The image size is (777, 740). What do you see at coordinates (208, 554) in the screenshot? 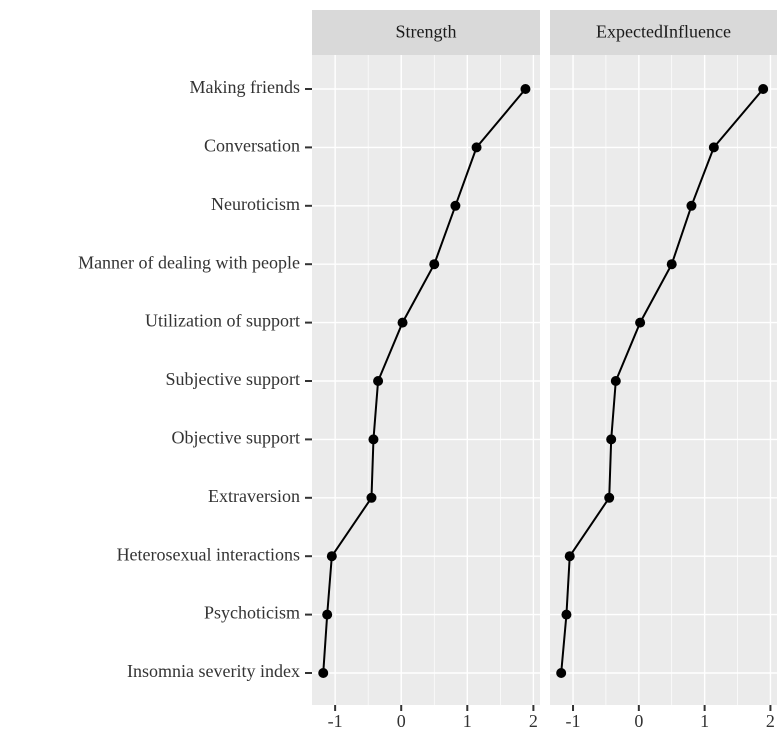
I see `y-tick-label: Heterosexual interactions` at bounding box center [208, 554].